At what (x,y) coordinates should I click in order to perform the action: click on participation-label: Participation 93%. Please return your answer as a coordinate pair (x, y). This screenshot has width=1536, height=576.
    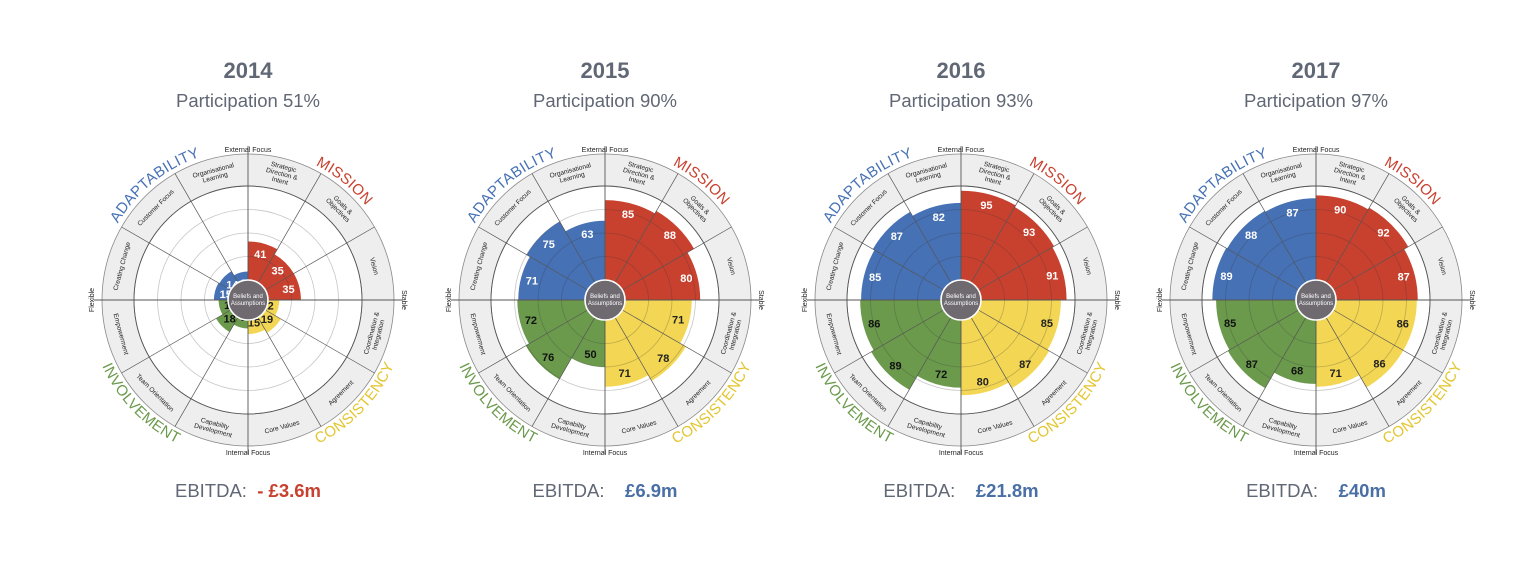
    Looking at the image, I should click on (961, 100).